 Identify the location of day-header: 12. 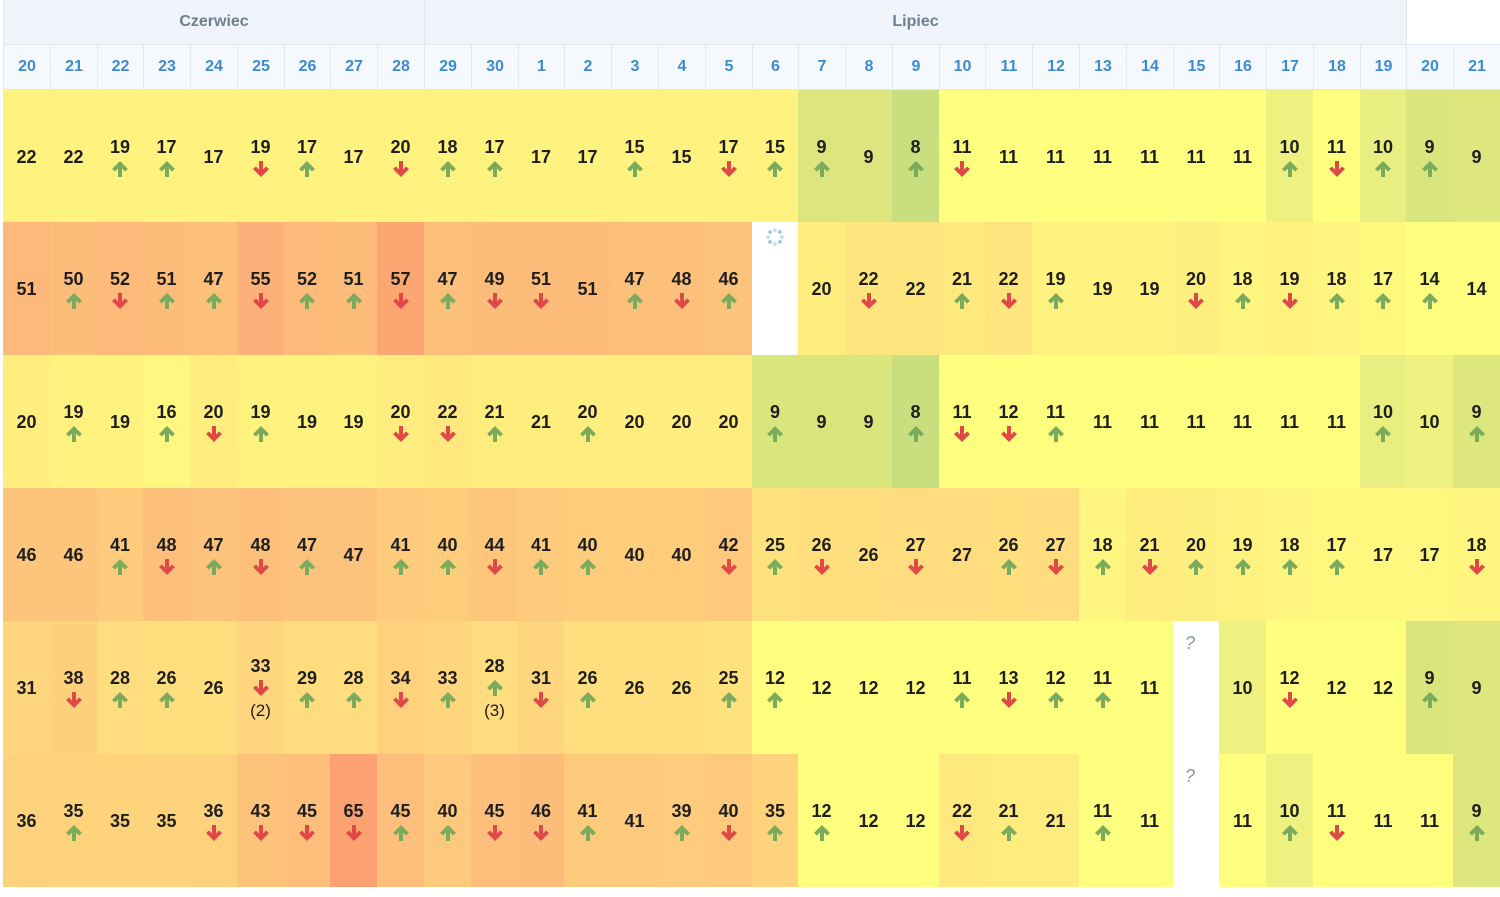
(1055, 67).